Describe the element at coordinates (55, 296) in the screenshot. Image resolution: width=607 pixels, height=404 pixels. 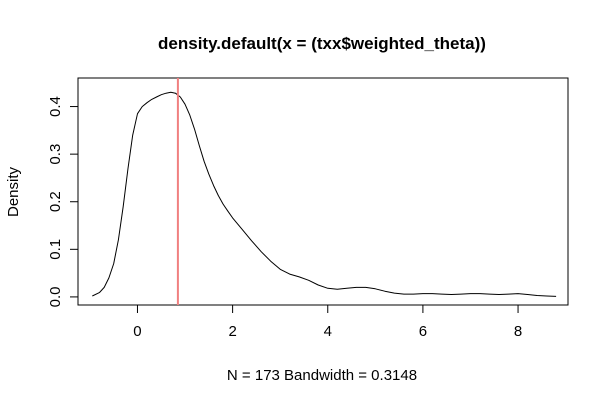
I see `y-tick-label: 0.0` at that location.